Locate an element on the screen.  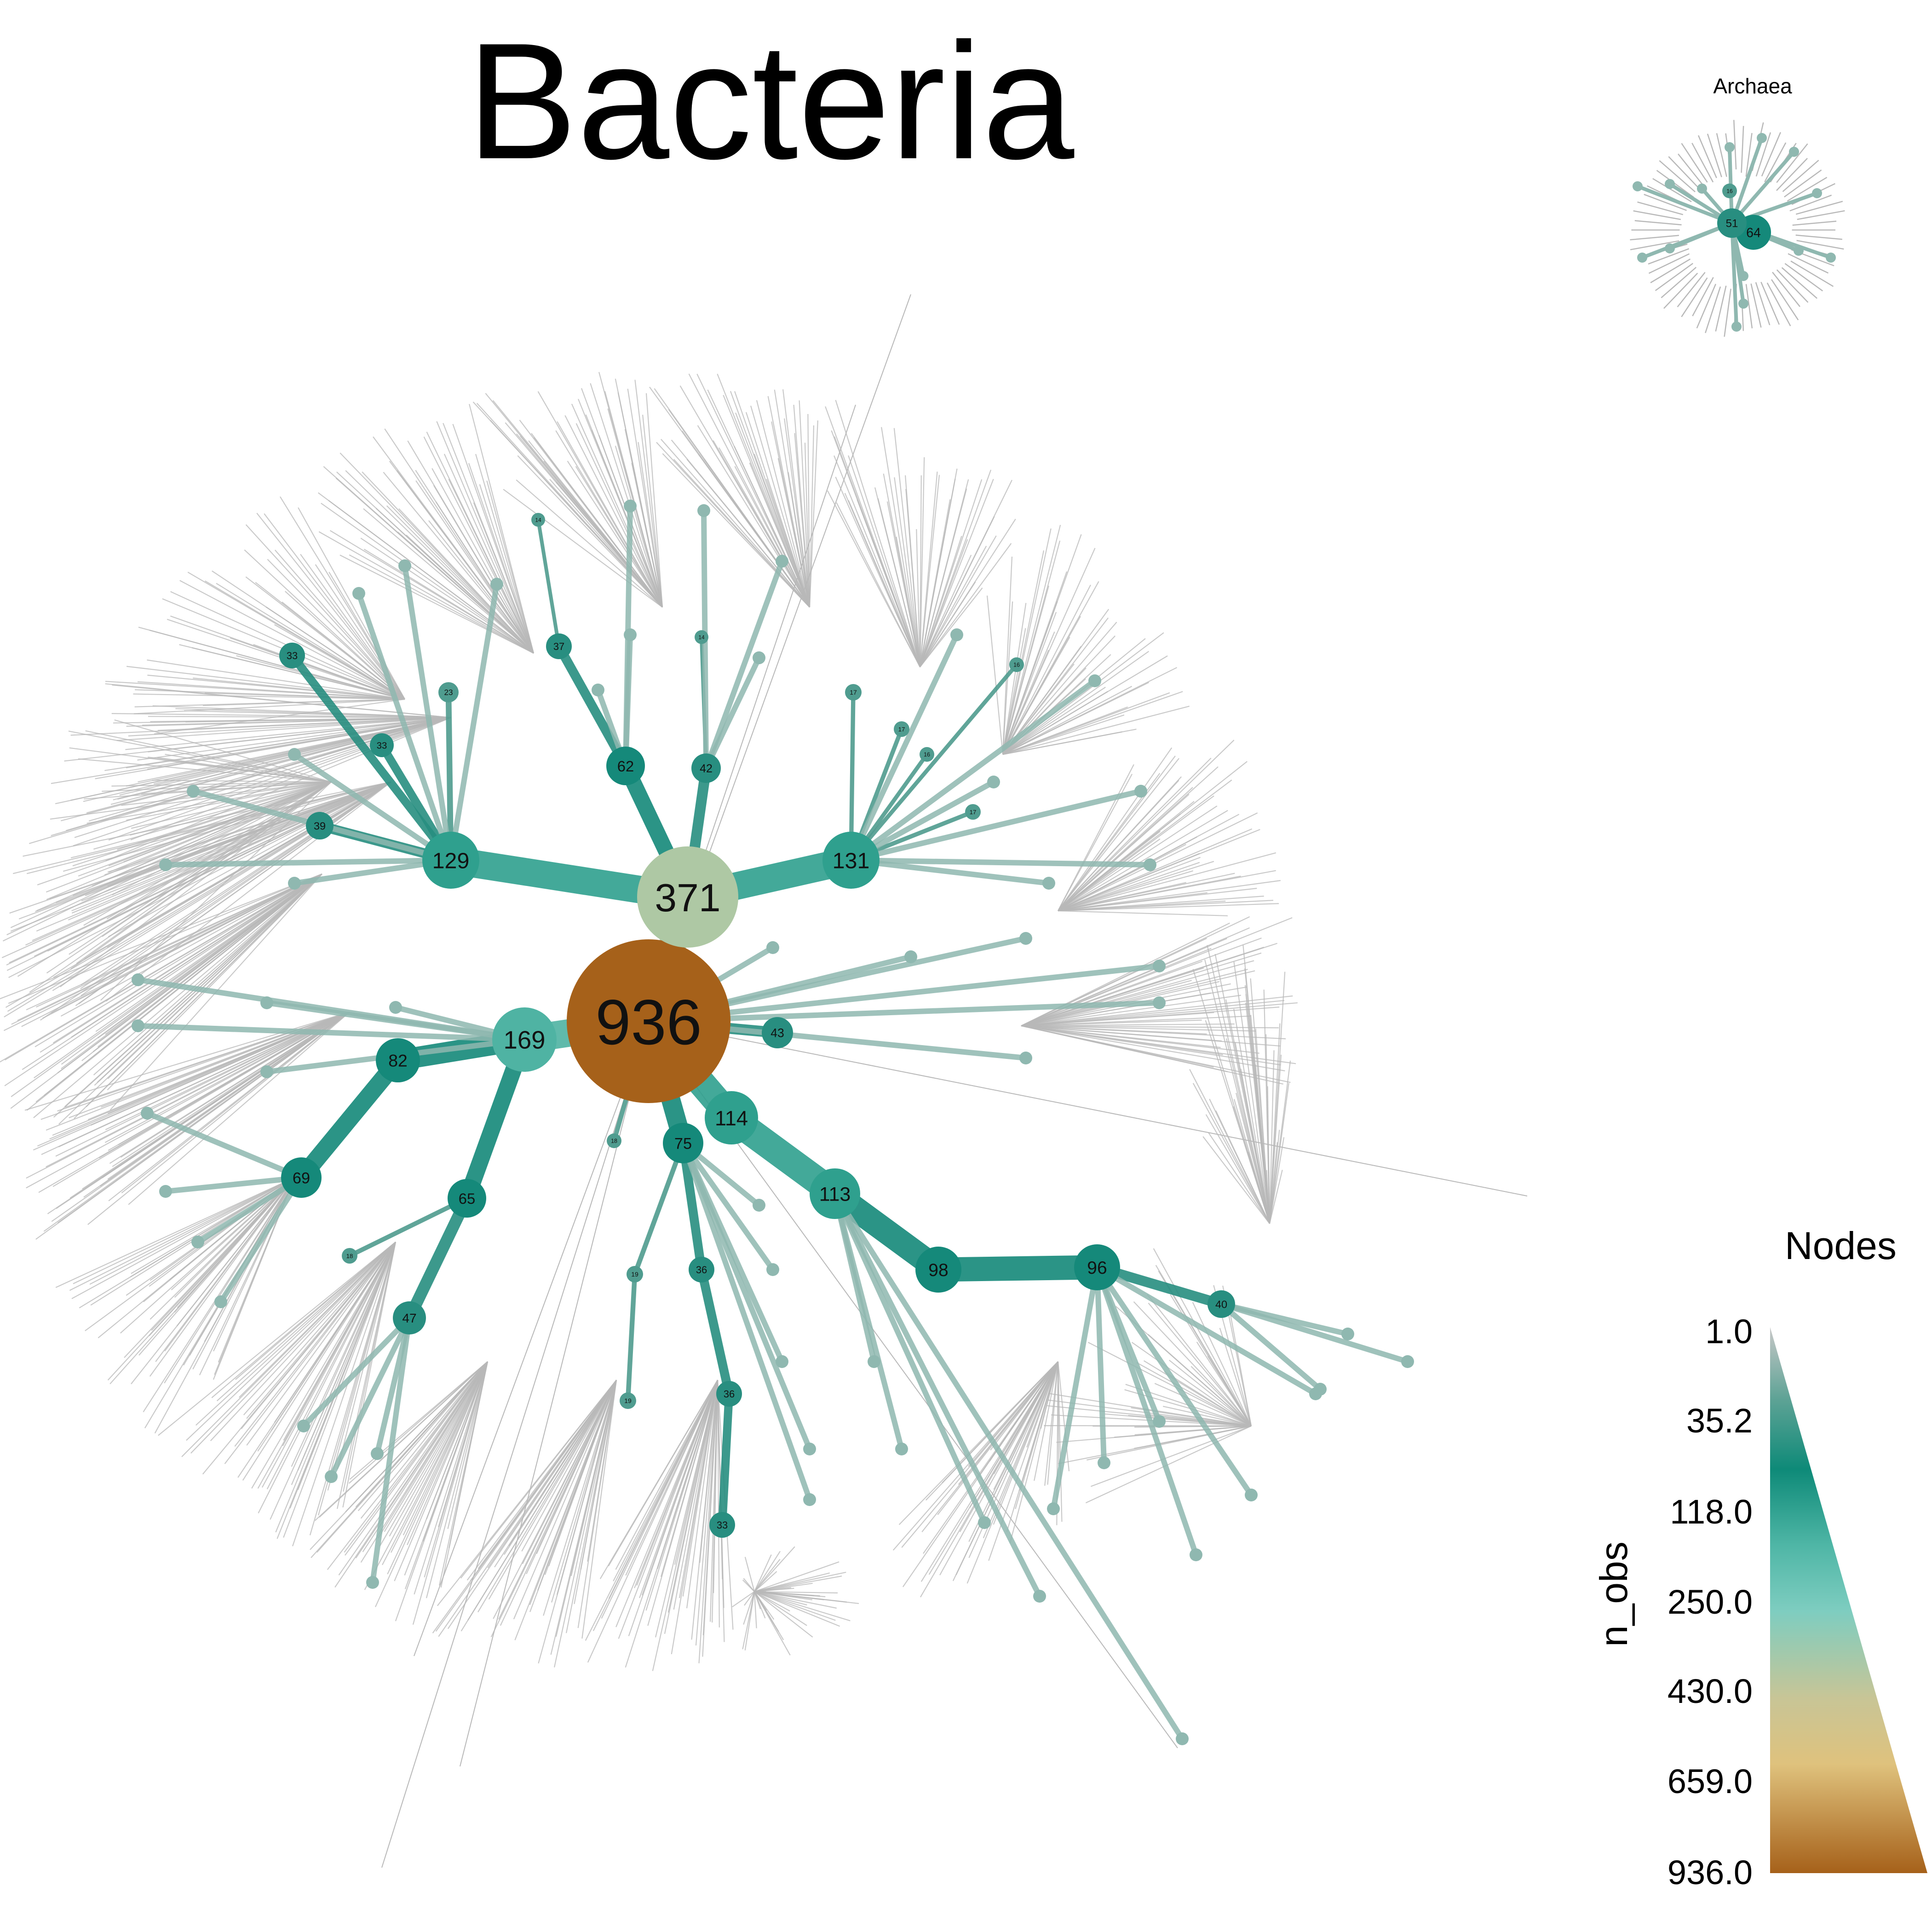
legend-axis-label: n_obs is located at coordinates (1613, 1594).